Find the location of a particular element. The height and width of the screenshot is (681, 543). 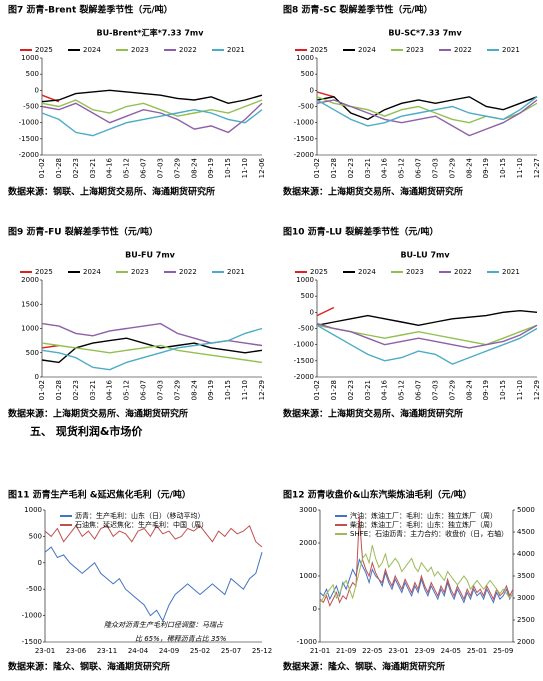

y2-tick-label: 2500 is located at coordinates (526, 620).